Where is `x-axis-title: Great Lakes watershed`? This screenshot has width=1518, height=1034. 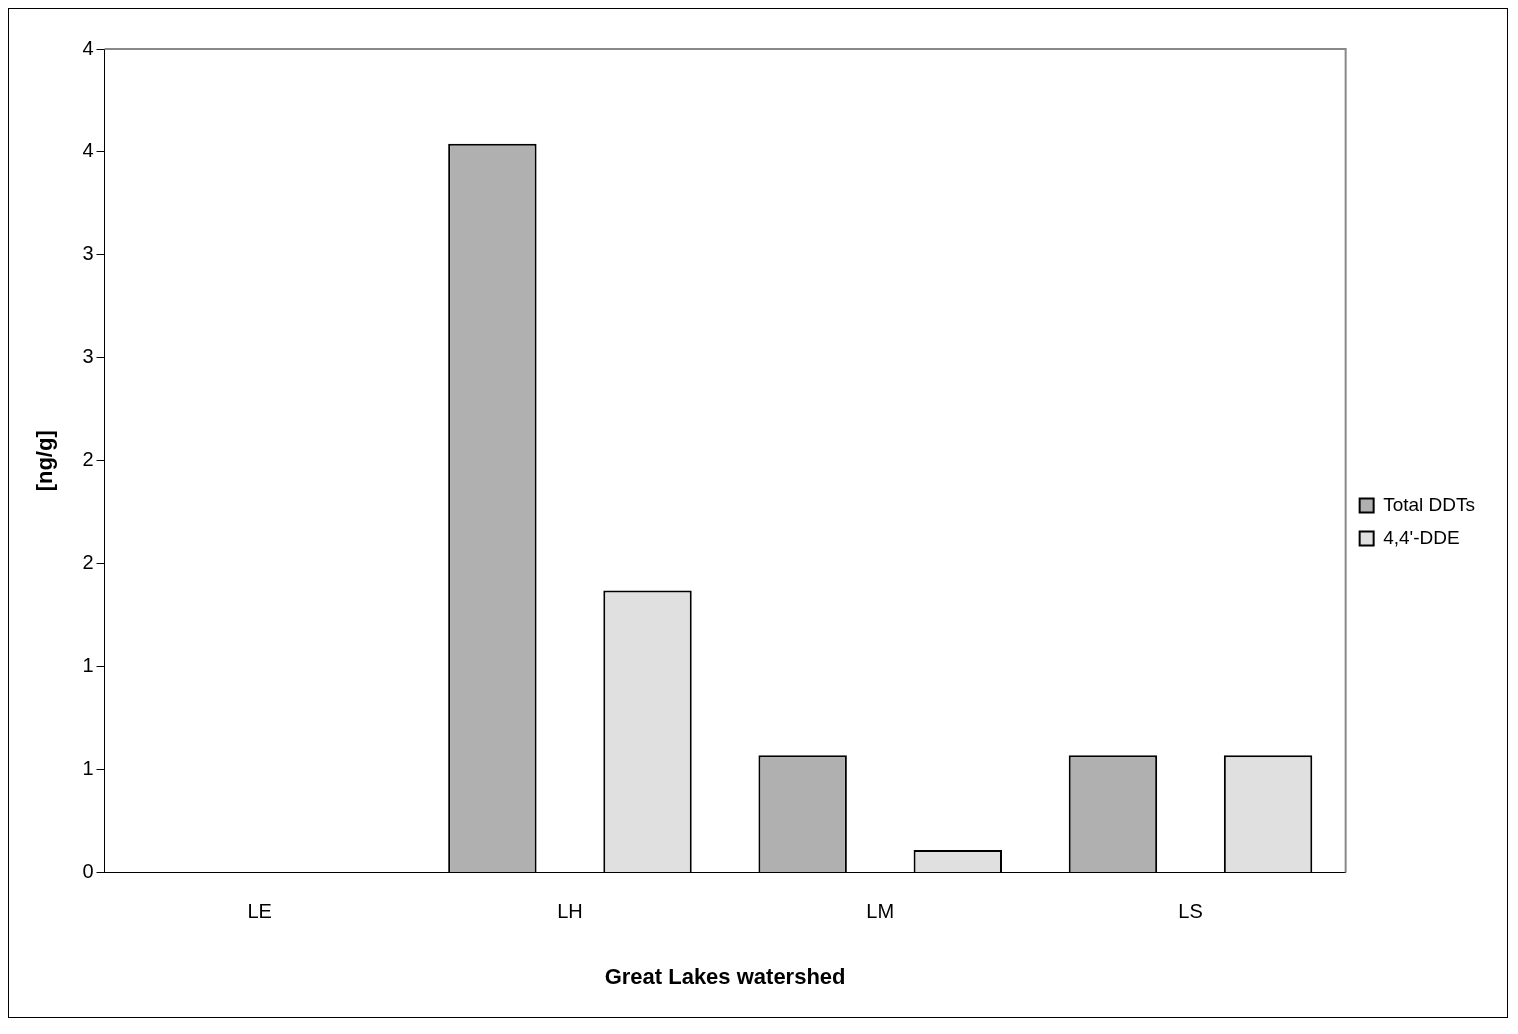
x-axis-title: Great Lakes watershed is located at coordinates (725, 976).